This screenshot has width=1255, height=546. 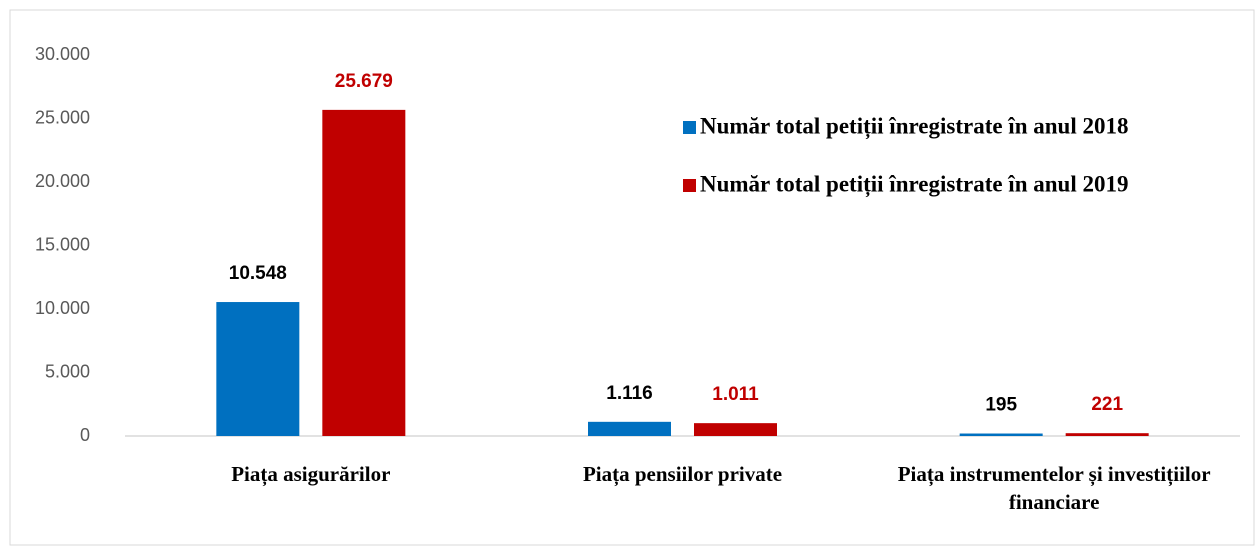 What do you see at coordinates (258, 273) in the screenshot?
I see `value-label: 10.548` at bounding box center [258, 273].